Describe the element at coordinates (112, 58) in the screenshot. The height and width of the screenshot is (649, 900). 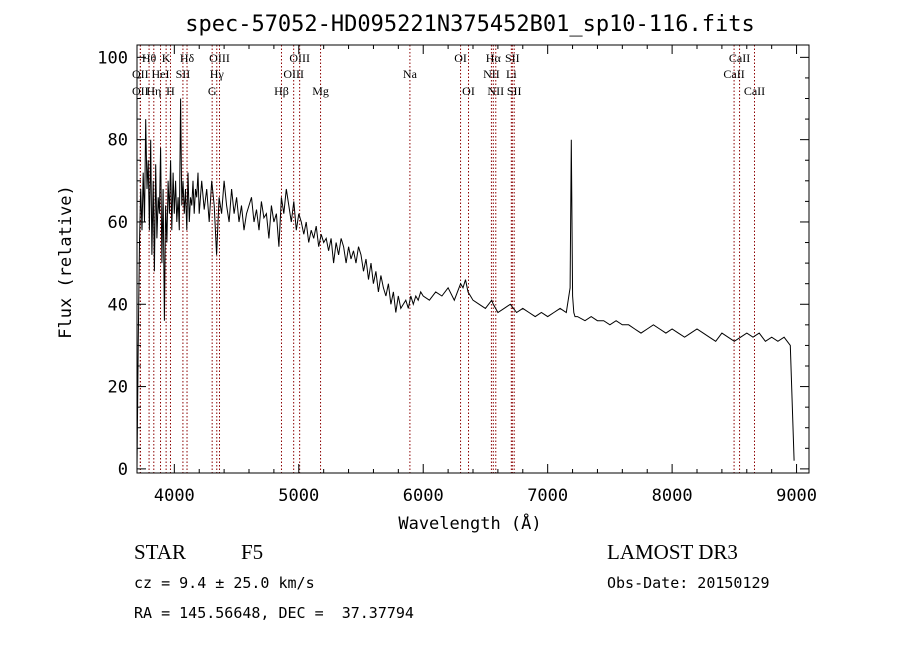
I see `y-tick-label: 100` at that location.